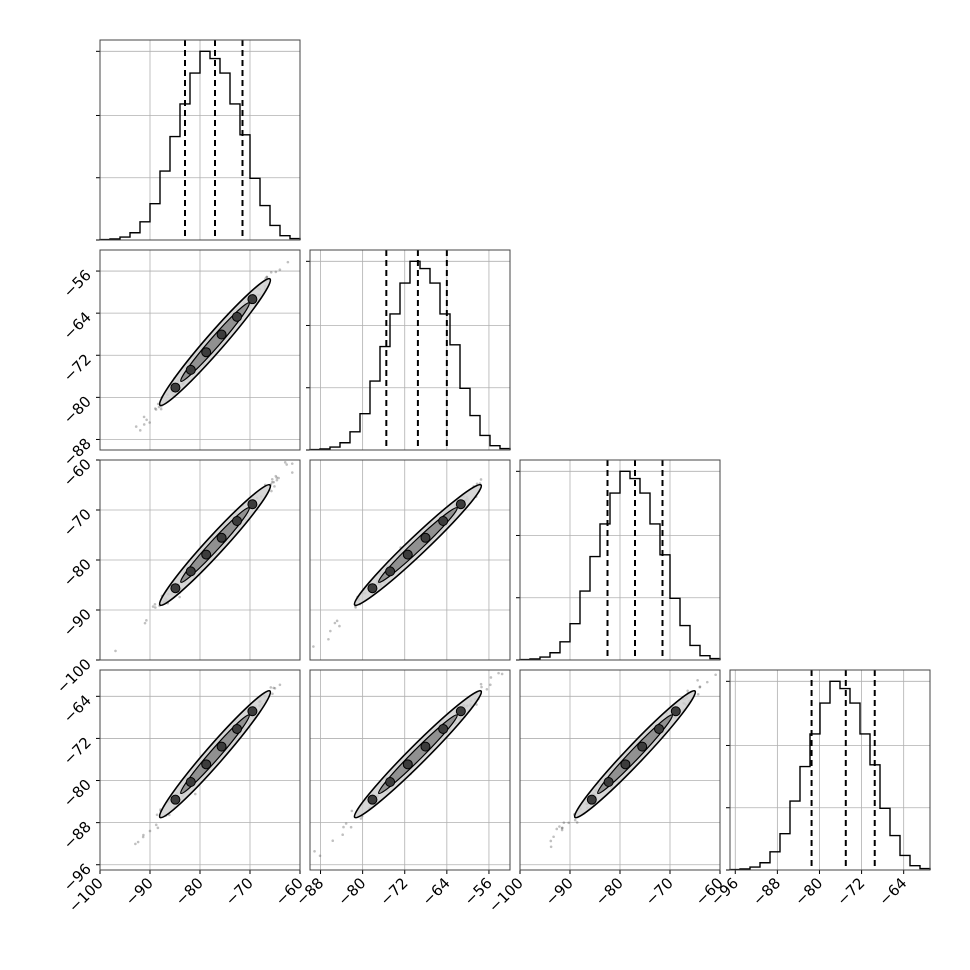 The image size is (970, 970). I want to click on y-tick-label-3-1: −88, so click(77, 835).